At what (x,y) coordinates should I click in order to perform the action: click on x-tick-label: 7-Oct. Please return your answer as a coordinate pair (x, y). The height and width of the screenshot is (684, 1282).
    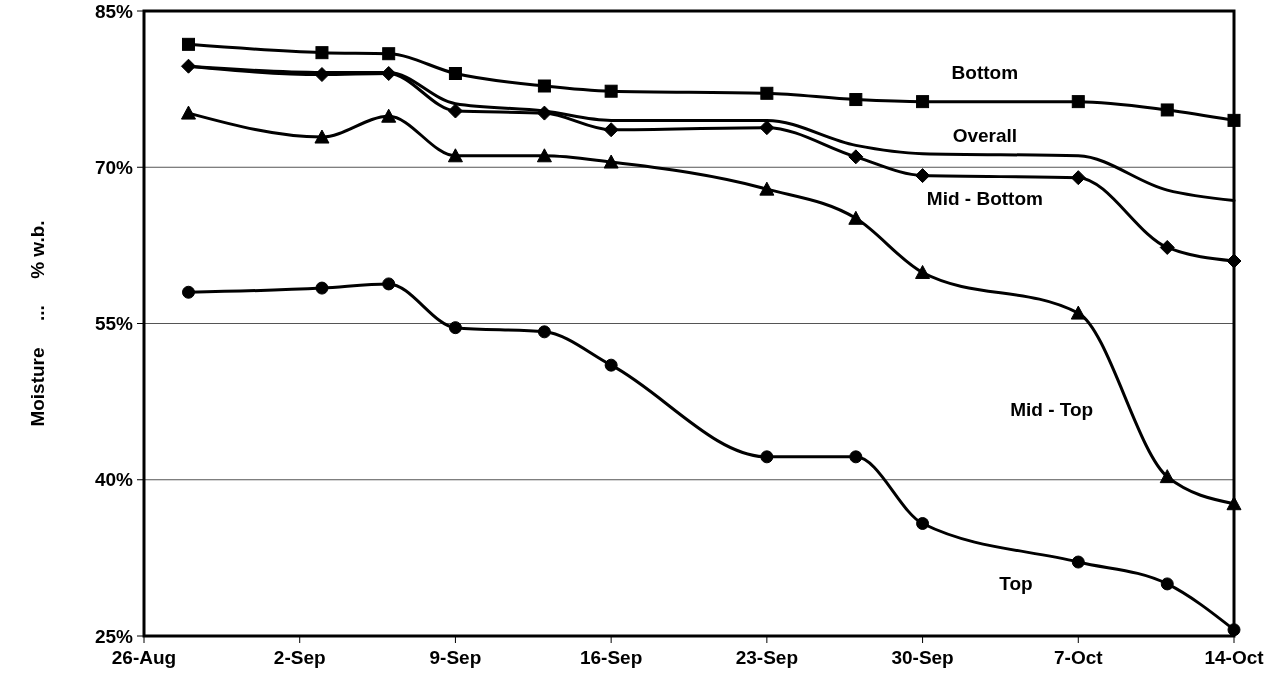
    Looking at the image, I should click on (1079, 657).